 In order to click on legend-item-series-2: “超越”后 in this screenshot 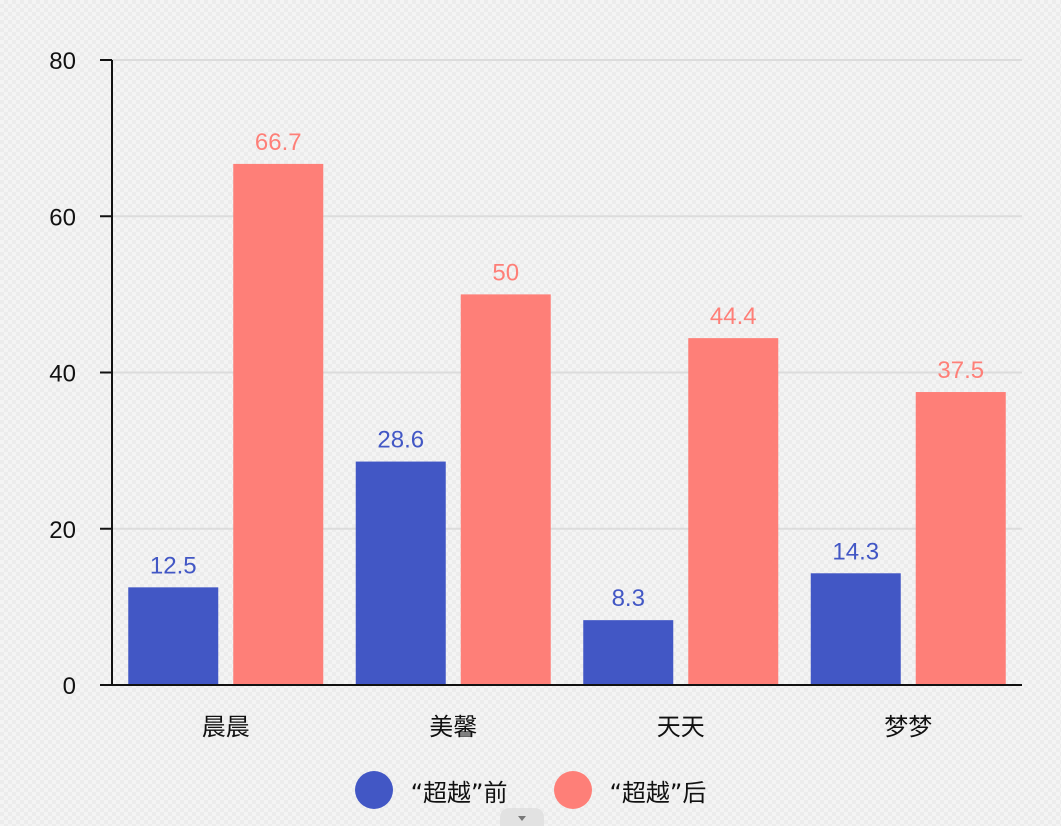, I will do `click(630, 790)`.